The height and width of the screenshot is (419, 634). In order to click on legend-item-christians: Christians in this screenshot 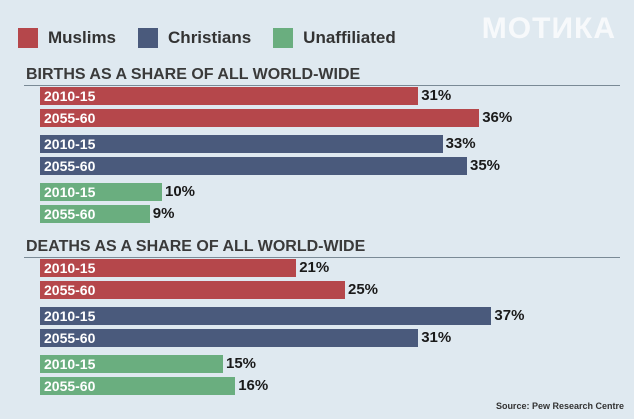, I will do `click(194, 38)`.